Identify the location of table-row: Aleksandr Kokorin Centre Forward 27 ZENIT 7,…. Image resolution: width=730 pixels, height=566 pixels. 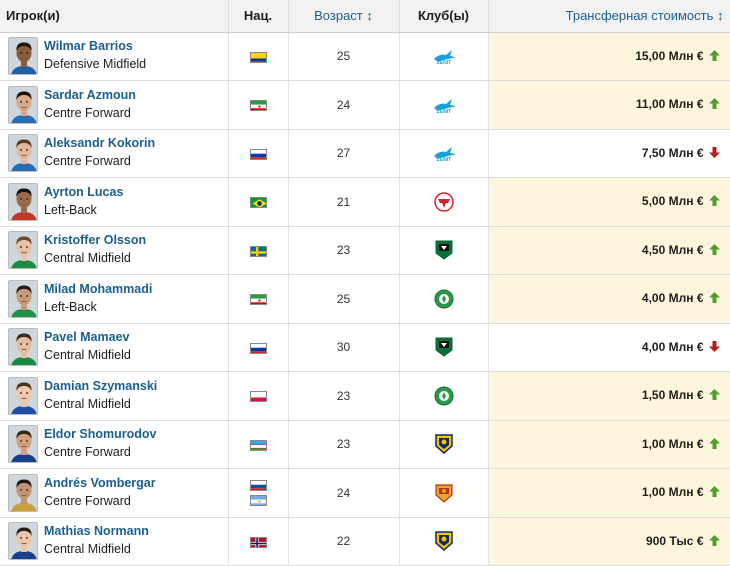
(365, 153).